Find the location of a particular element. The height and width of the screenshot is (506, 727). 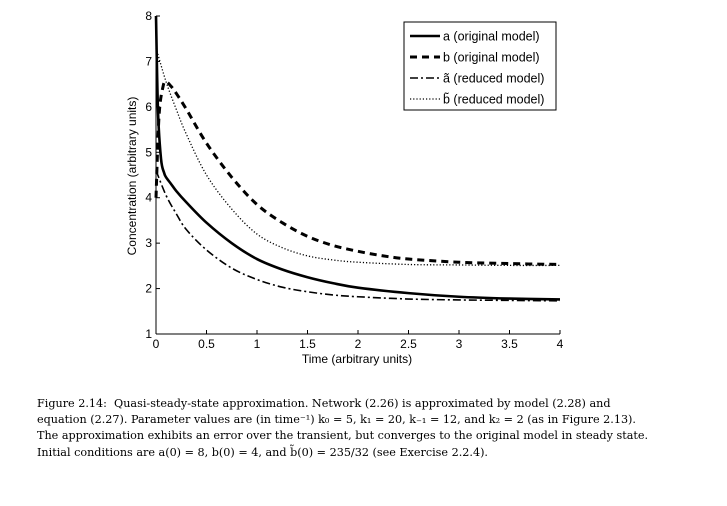

x-tick-label: 1.5 is located at coordinates (307, 344).